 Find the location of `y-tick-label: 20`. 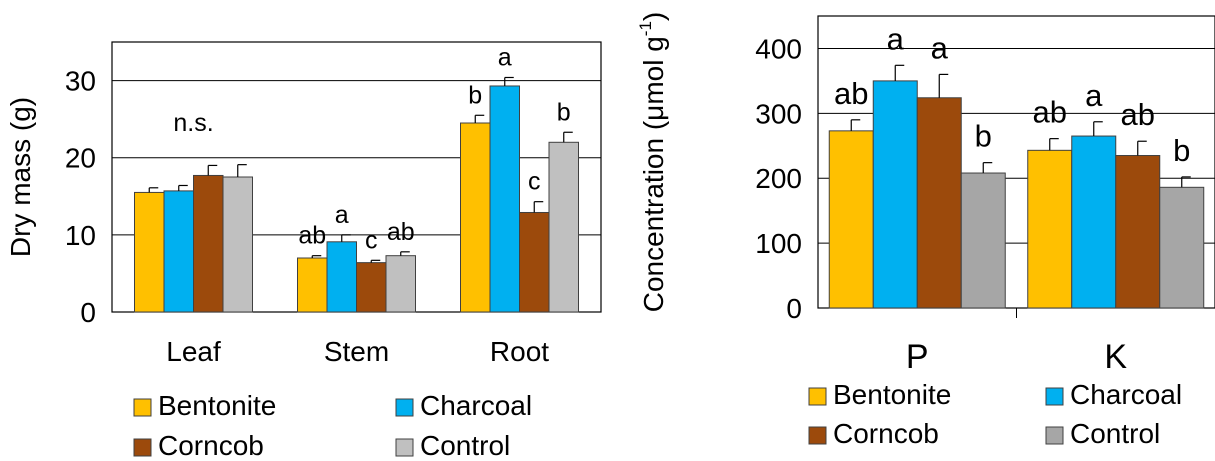

y-tick-label: 20 is located at coordinates (80, 158).